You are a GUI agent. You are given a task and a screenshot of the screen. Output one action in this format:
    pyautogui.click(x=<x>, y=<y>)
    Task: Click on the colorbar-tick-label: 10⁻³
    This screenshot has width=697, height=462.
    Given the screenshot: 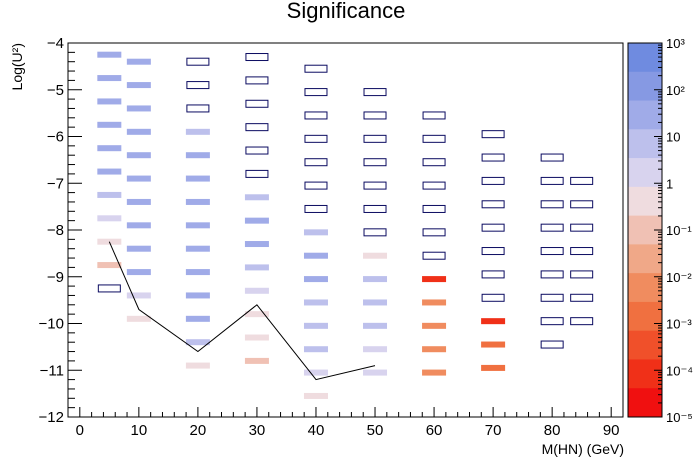 What is the action you would take?
    pyautogui.click(x=679, y=324)
    